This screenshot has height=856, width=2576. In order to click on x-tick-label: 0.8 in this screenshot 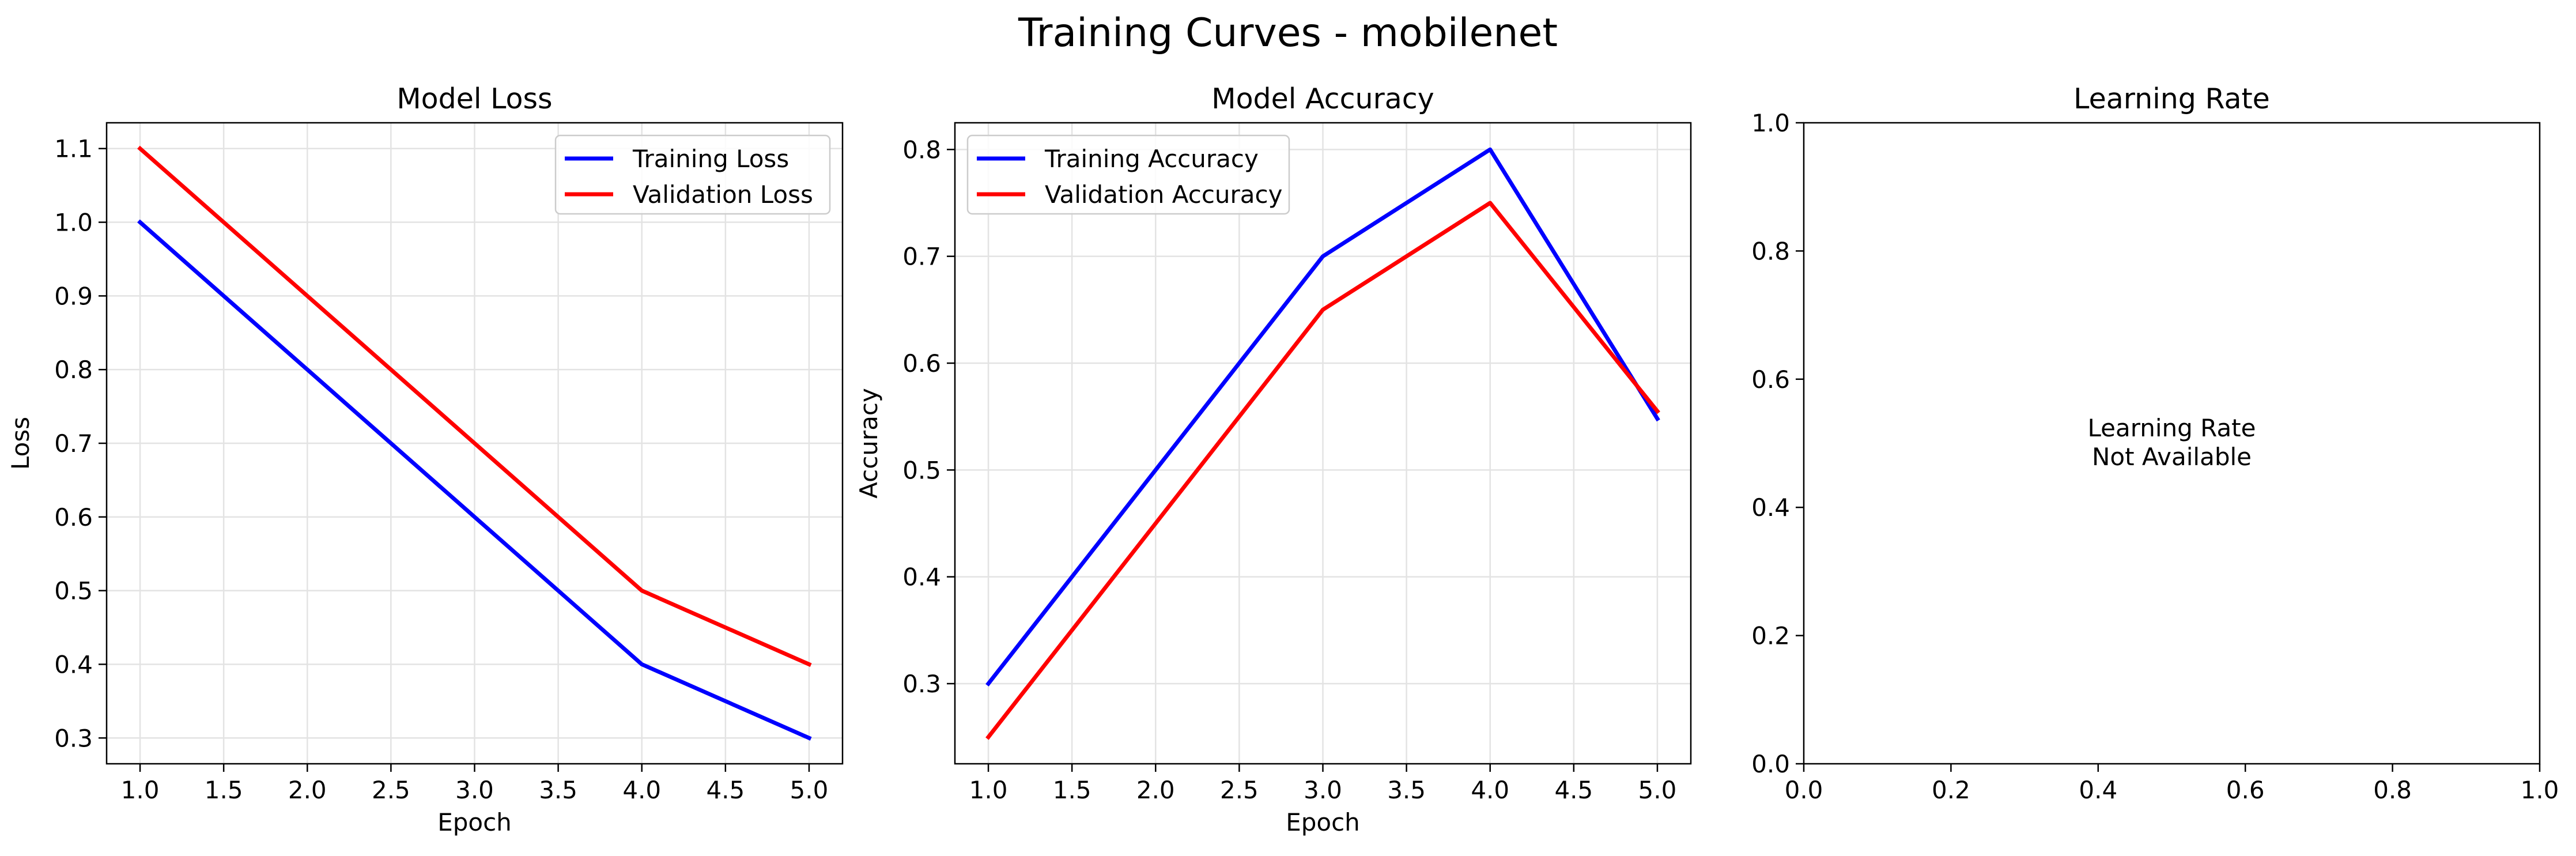, I will do `click(2393, 790)`.